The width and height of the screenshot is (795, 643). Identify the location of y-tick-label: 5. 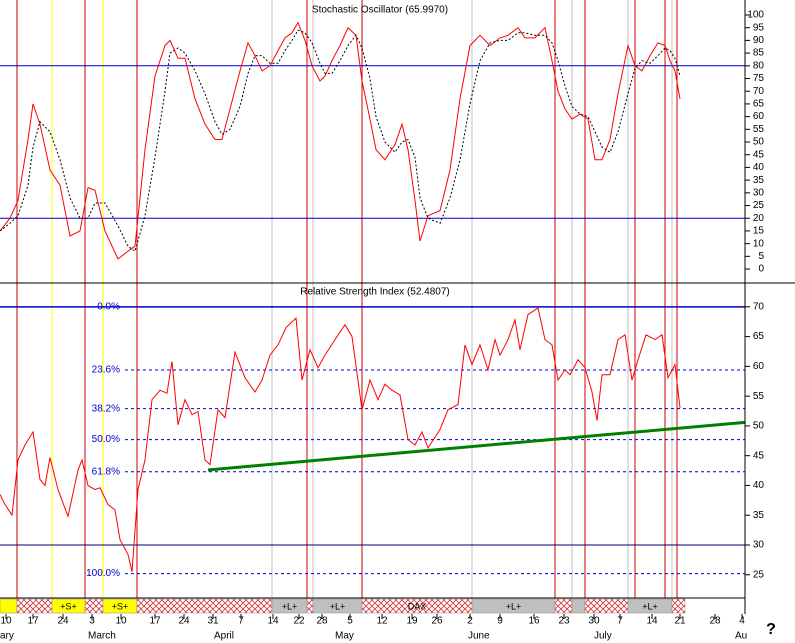
(761, 256).